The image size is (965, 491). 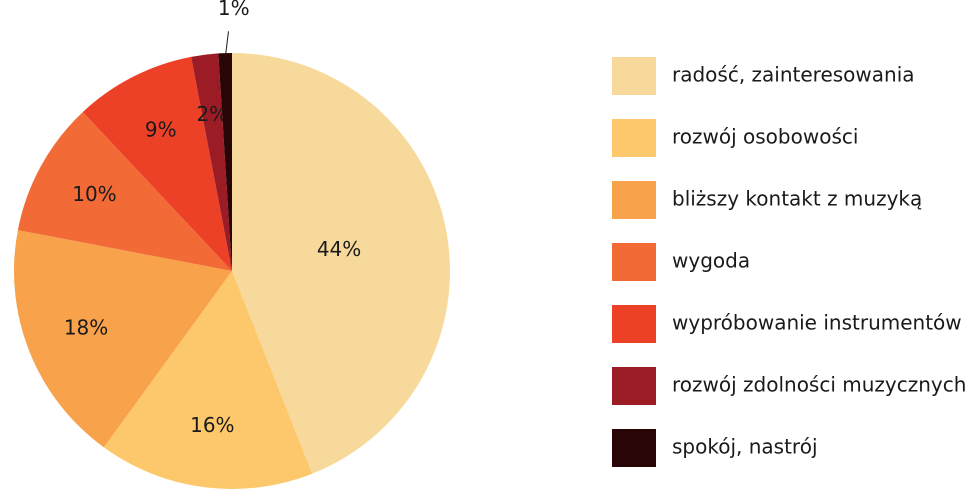 What do you see at coordinates (818, 385) in the screenshot?
I see `legend-label: rozwój zdolności muzycznych` at bounding box center [818, 385].